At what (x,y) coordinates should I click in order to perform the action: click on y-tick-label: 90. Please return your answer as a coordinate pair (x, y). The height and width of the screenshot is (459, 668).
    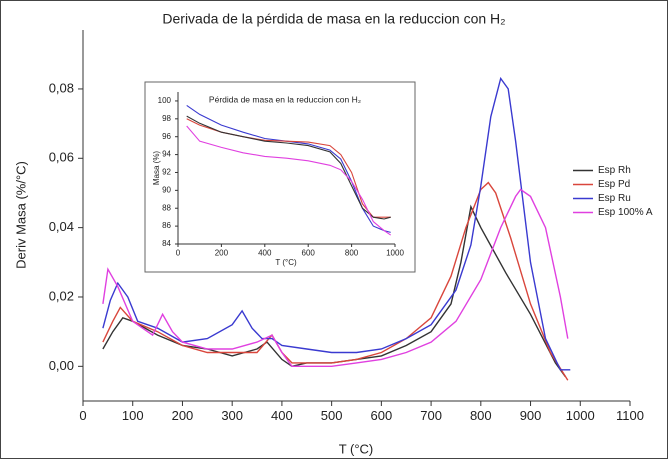
    Looking at the image, I should click on (166, 189).